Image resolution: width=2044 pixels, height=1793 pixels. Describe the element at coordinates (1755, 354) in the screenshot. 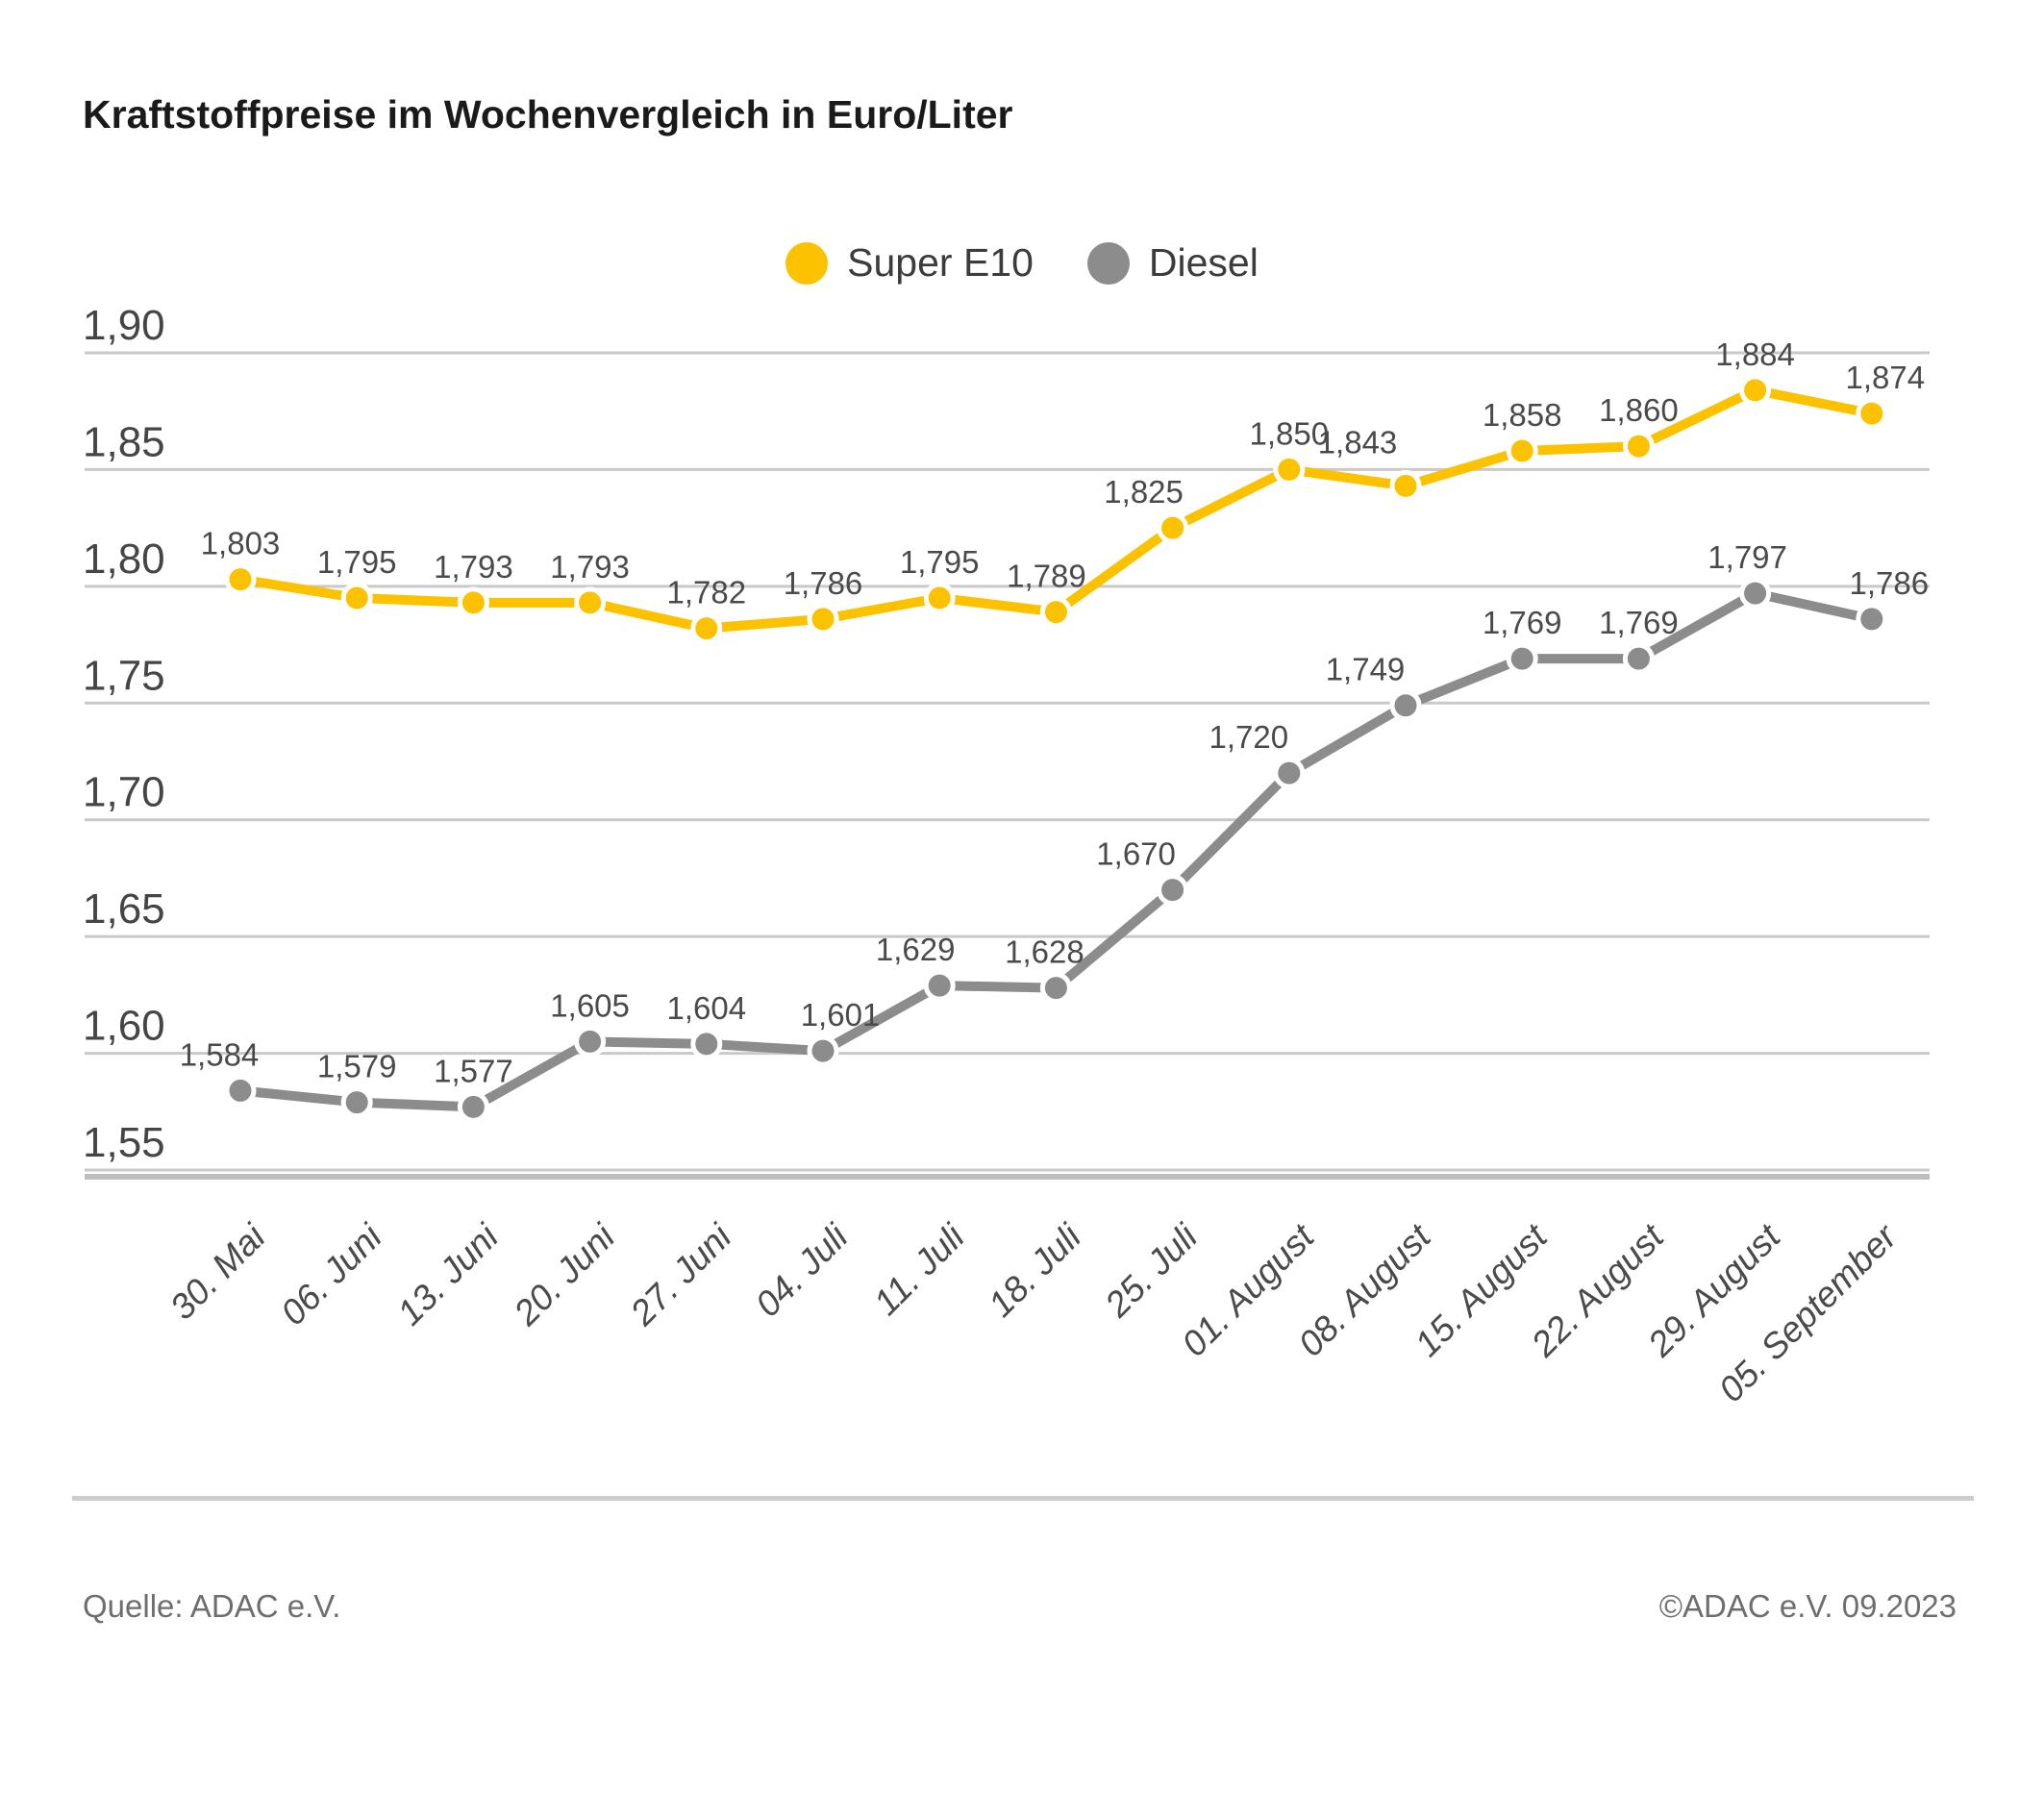

I see `data-point-label: 1,884` at that location.